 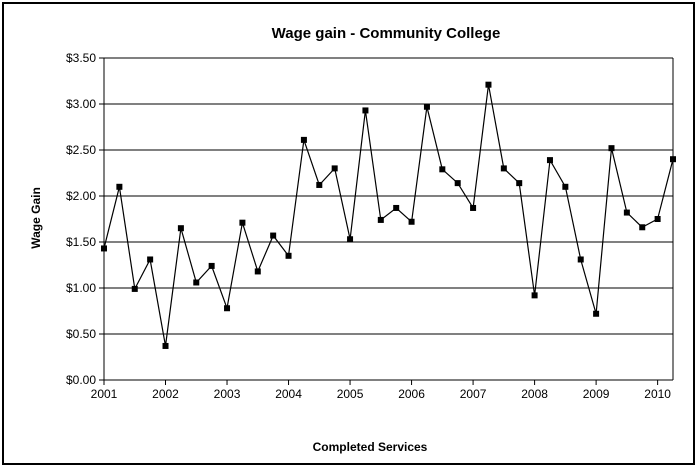 What do you see at coordinates (381, 390) in the screenshot?
I see `x-axis-ticks: 2001 2002 2003 2004 2005 2006 2007 2008 2009 2010` at bounding box center [381, 390].